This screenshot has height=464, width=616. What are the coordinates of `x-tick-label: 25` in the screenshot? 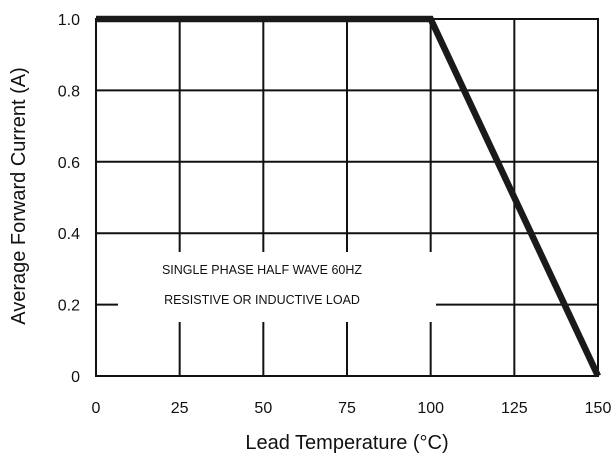 It's located at (180, 408).